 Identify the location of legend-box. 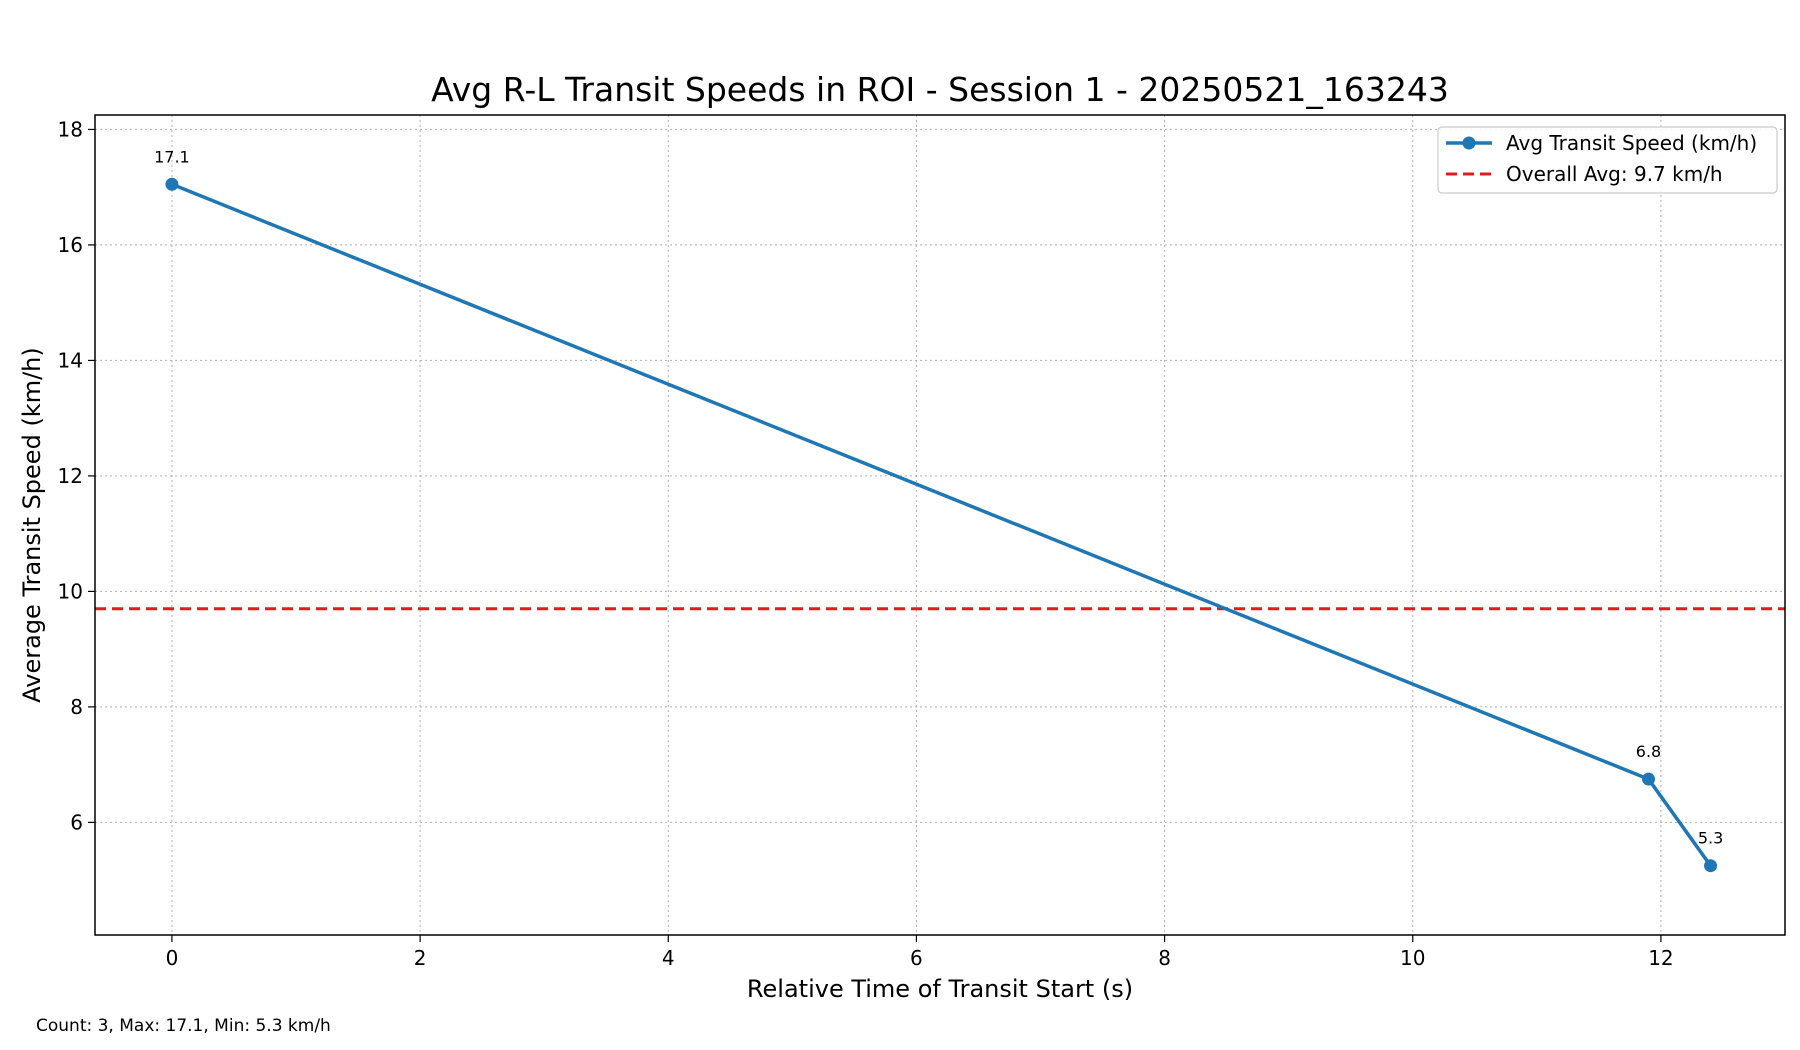
(1607, 160).